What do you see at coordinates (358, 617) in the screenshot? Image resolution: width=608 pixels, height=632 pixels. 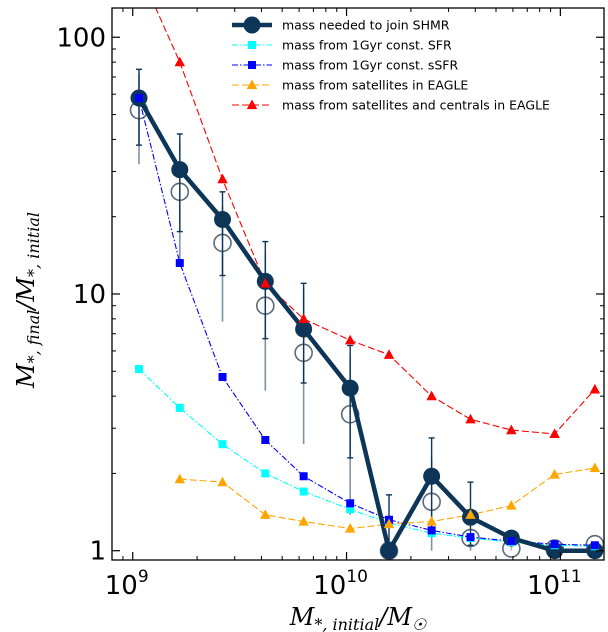 I see `x-axis-title: M*, initial/M☉` at bounding box center [358, 617].